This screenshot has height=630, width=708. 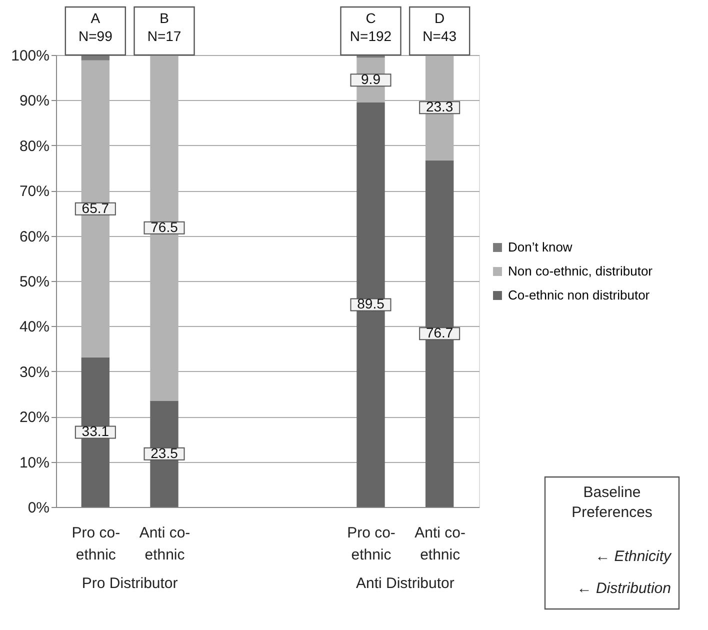 I want to click on text: A N=99, so click(x=95, y=27).